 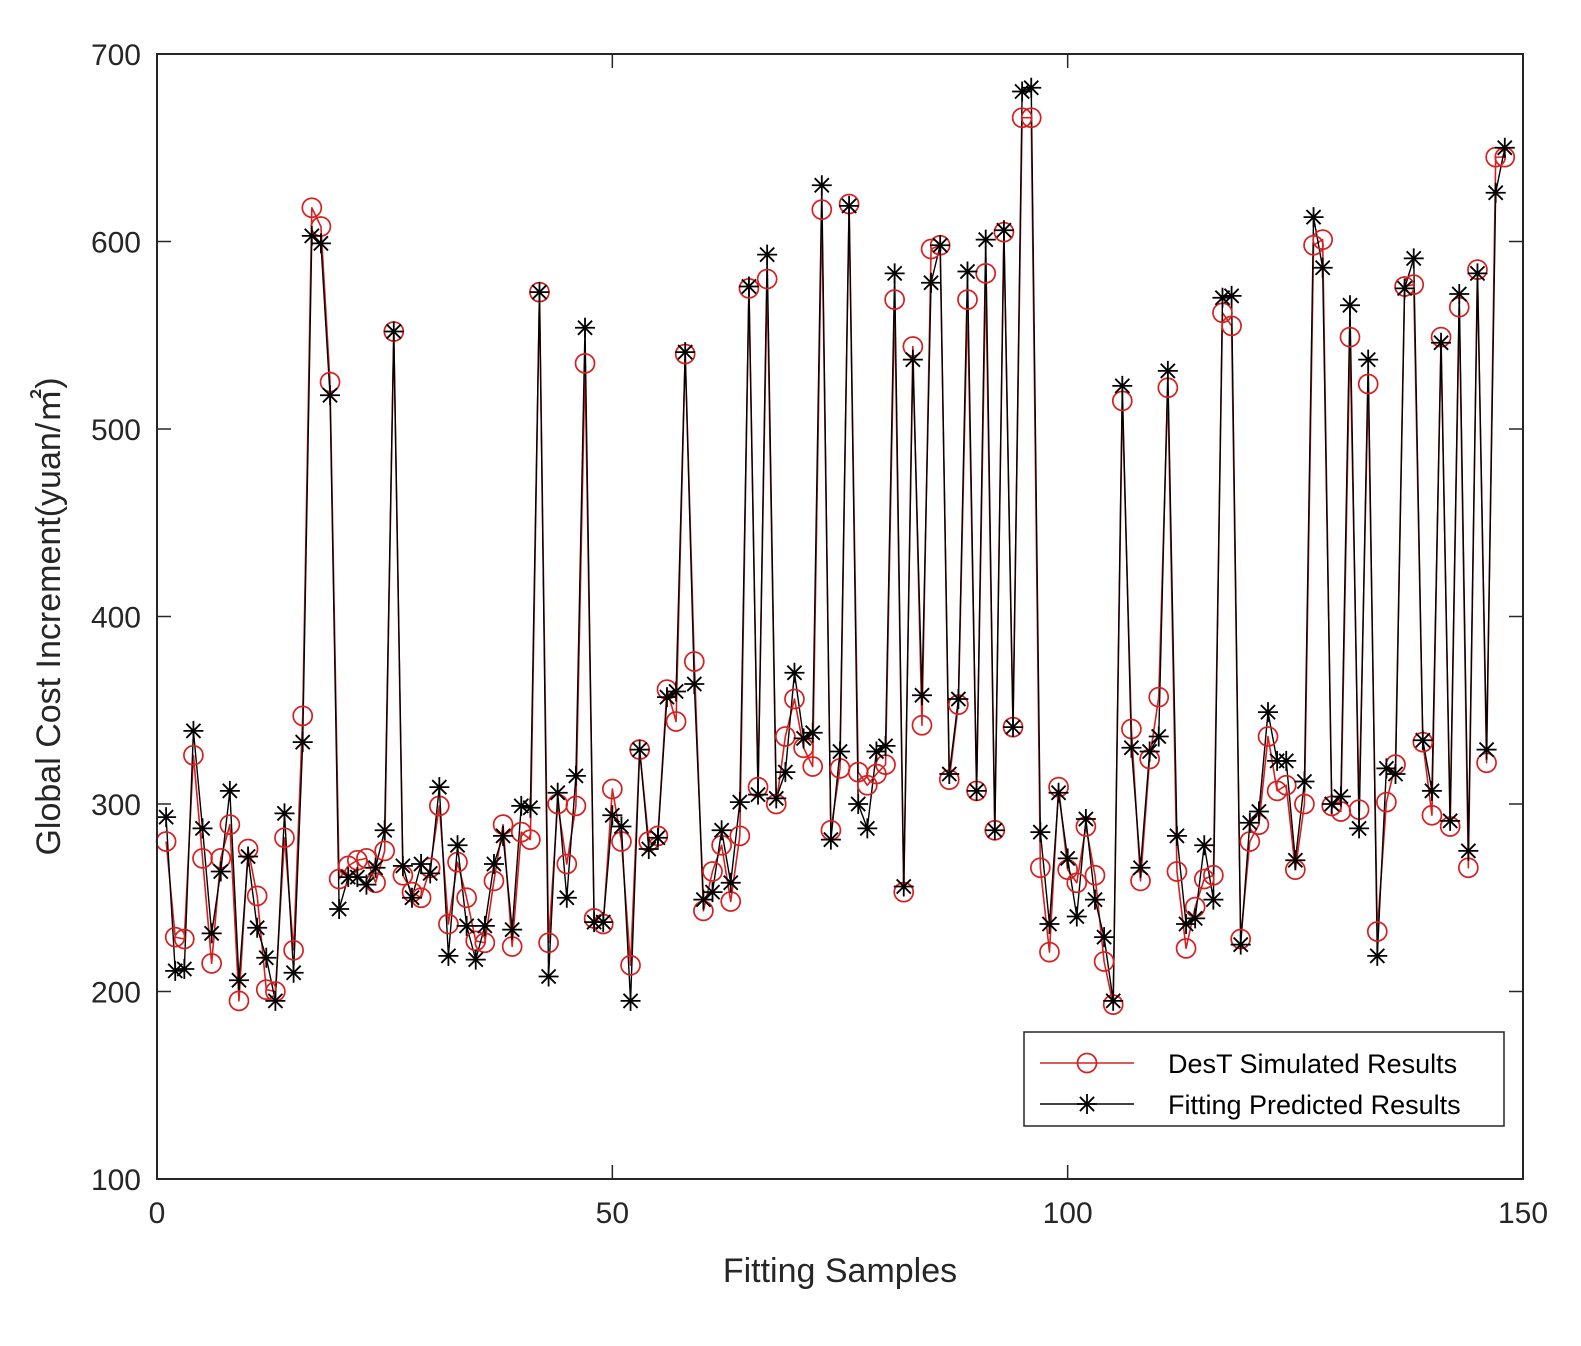 What do you see at coordinates (49, 616) in the screenshot?
I see `y-axis-title: Global Cost Increment(yuan/㎡)` at bounding box center [49, 616].